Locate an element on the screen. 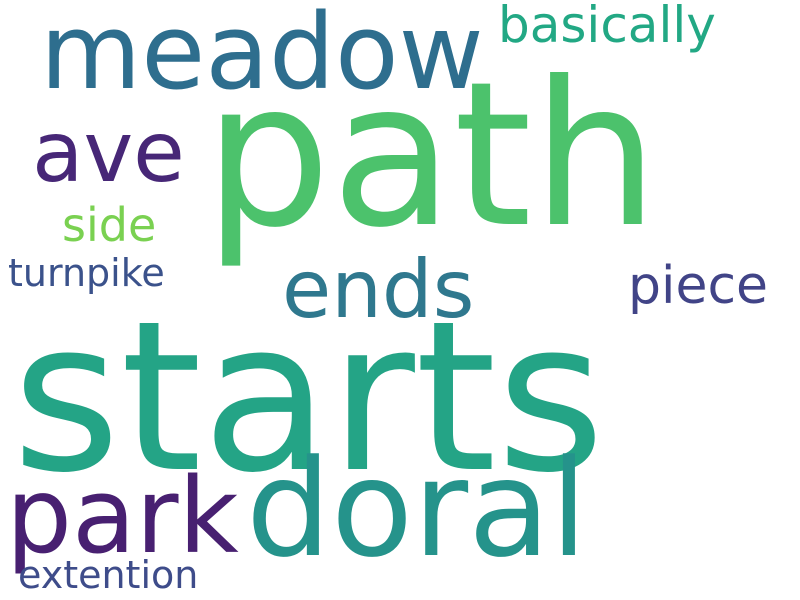 Image resolution: width=800 pixels, height=600 pixels. word-ave: ave is located at coordinates (108, 152).